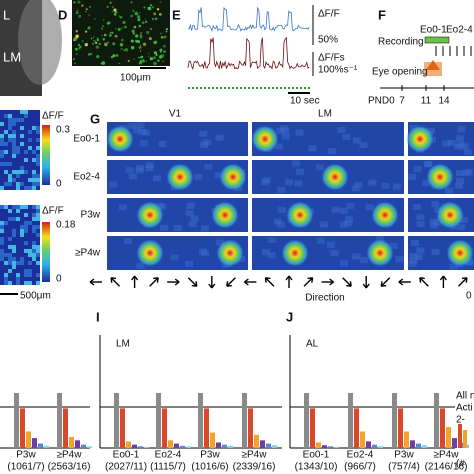  Describe the element at coordinates (63, 130) in the screenshot. I see `label: 0.3` at that location.